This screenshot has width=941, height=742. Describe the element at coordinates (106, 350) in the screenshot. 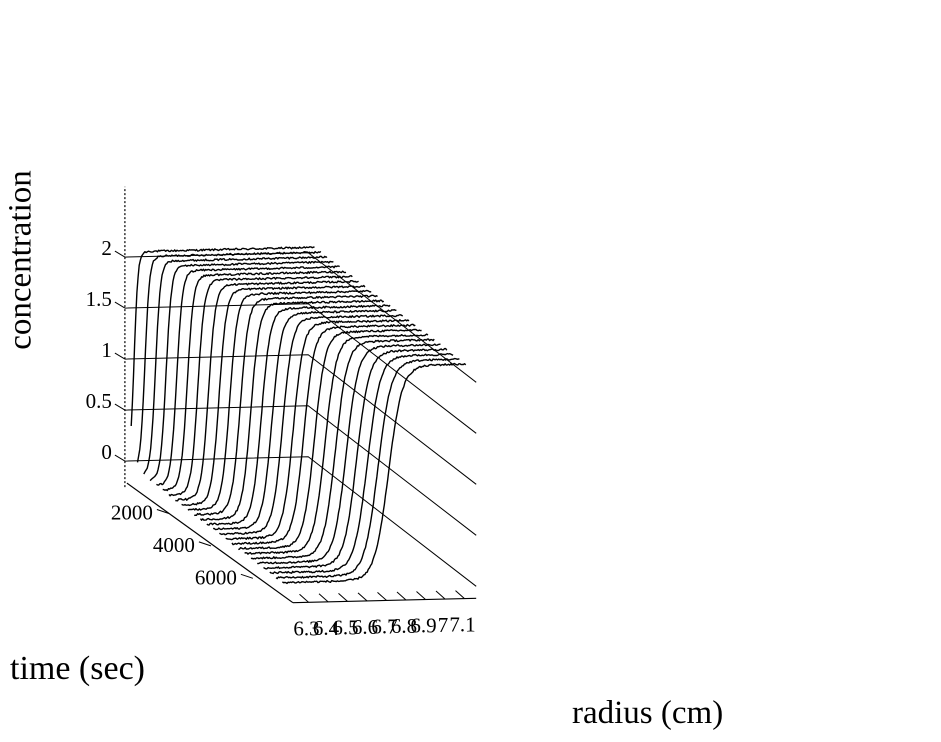

I see `y-tick-label: 1` at that location.